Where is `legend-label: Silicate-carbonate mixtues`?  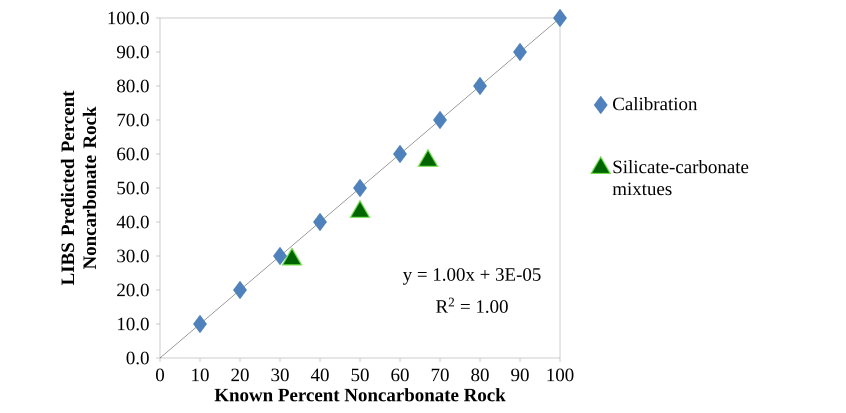 legend-label: Silicate-carbonate mixtues is located at coordinates (680, 178).